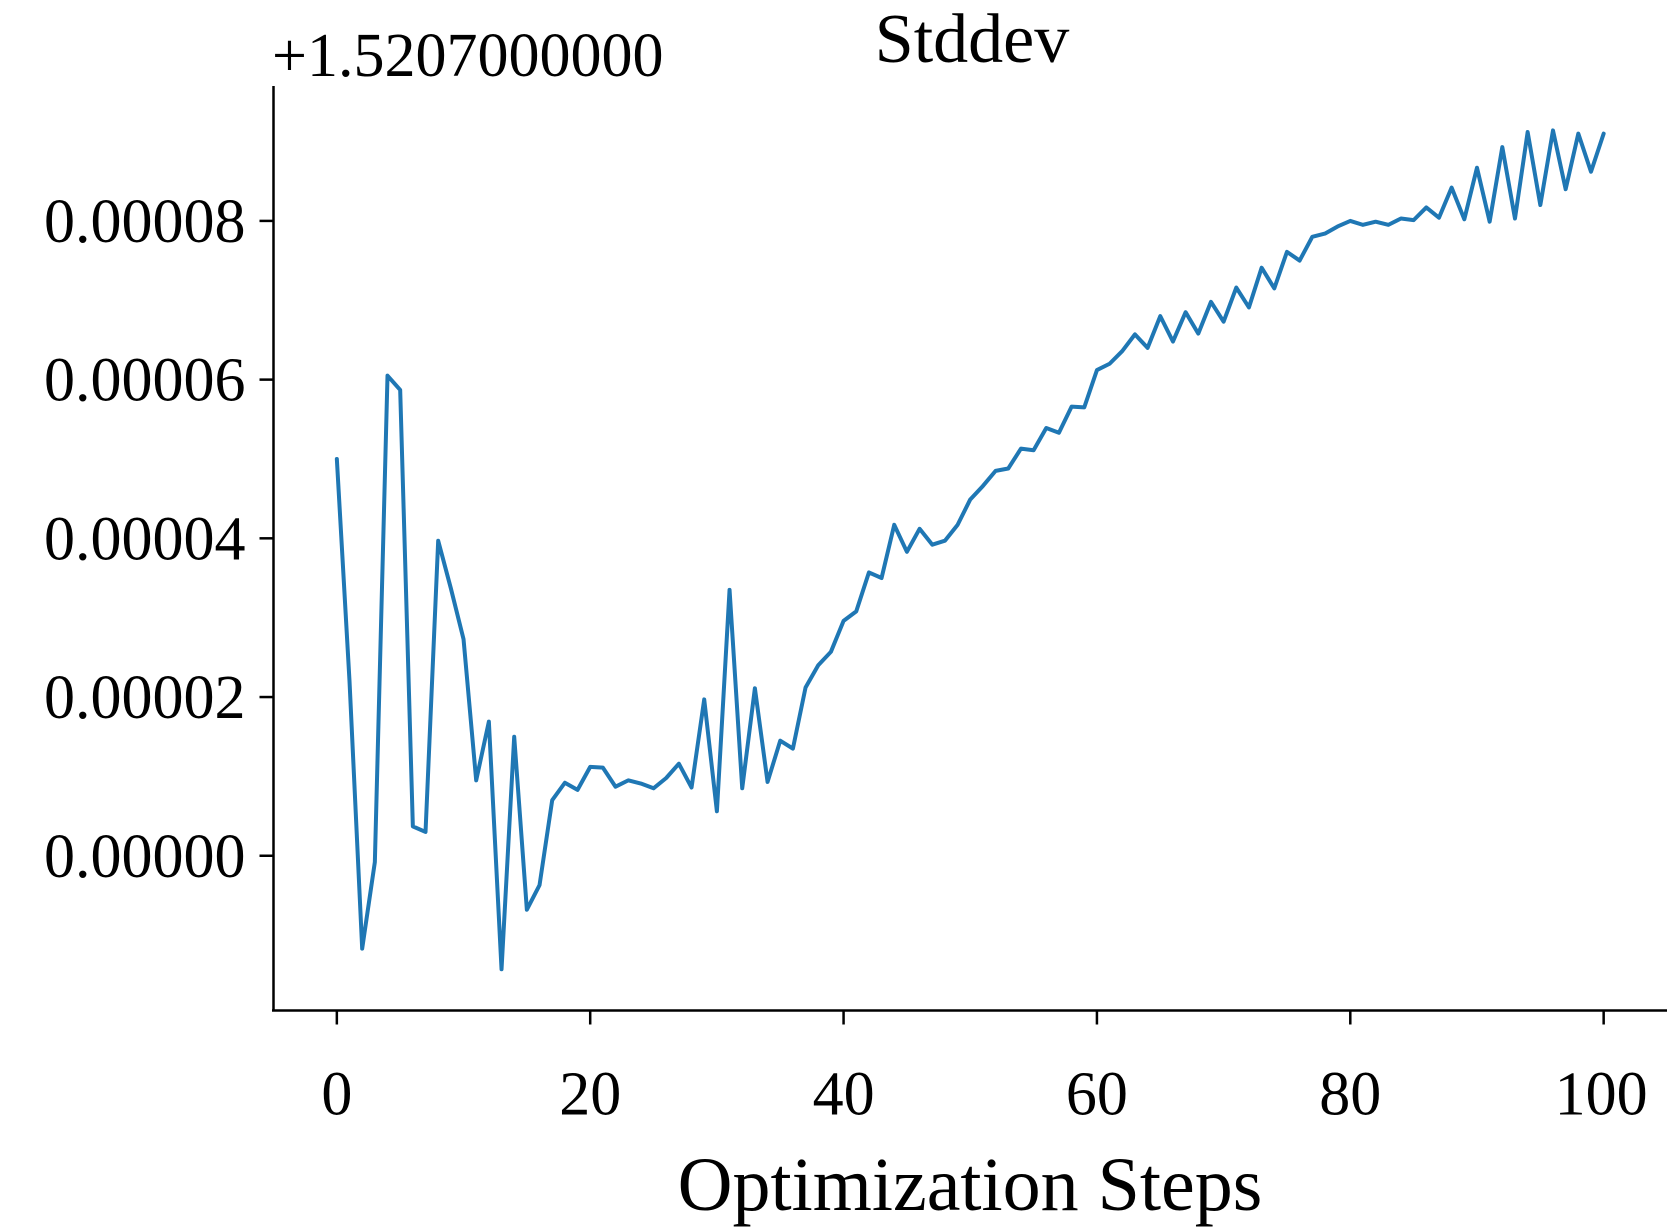  What do you see at coordinates (970, 1185) in the screenshot?
I see `x-axis-label: Optimization Steps` at bounding box center [970, 1185].